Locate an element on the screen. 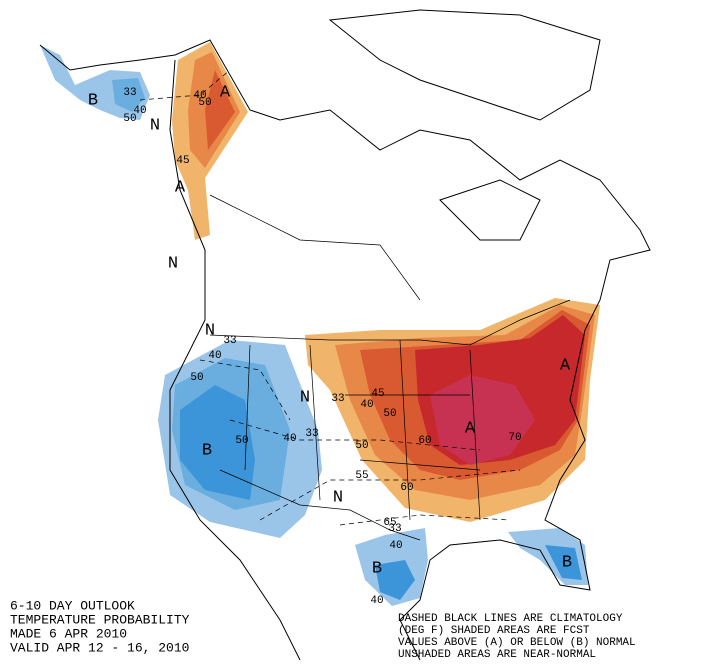 The image size is (719, 668). note-line: VALUES ABOVE (A) OR BELOW (B) NORMAL is located at coordinates (517, 643).